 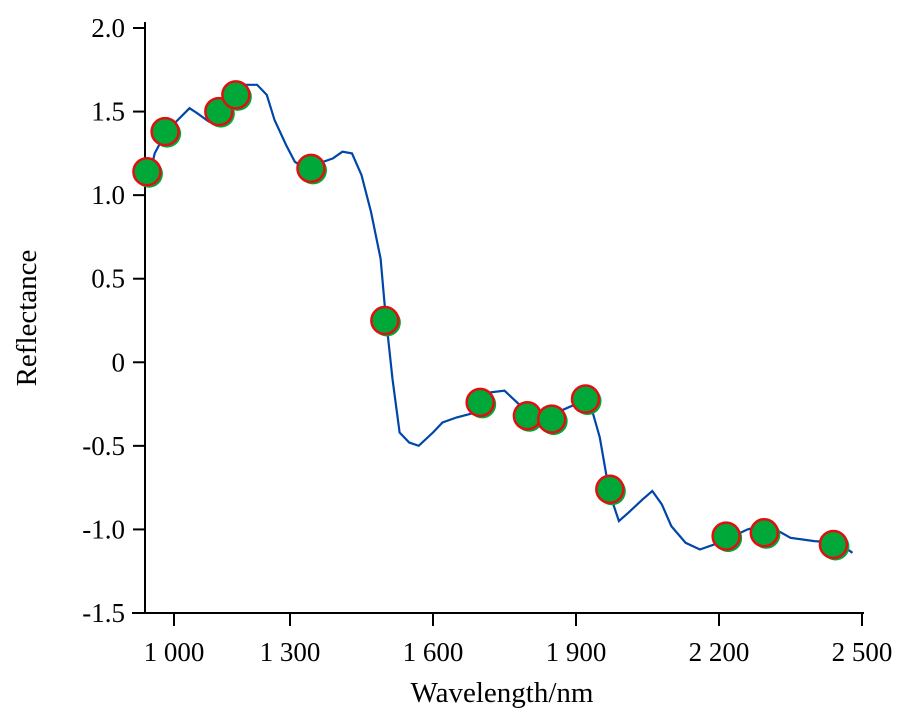 What do you see at coordinates (719, 652) in the screenshot?
I see `x-tick-label: 2 200` at bounding box center [719, 652].